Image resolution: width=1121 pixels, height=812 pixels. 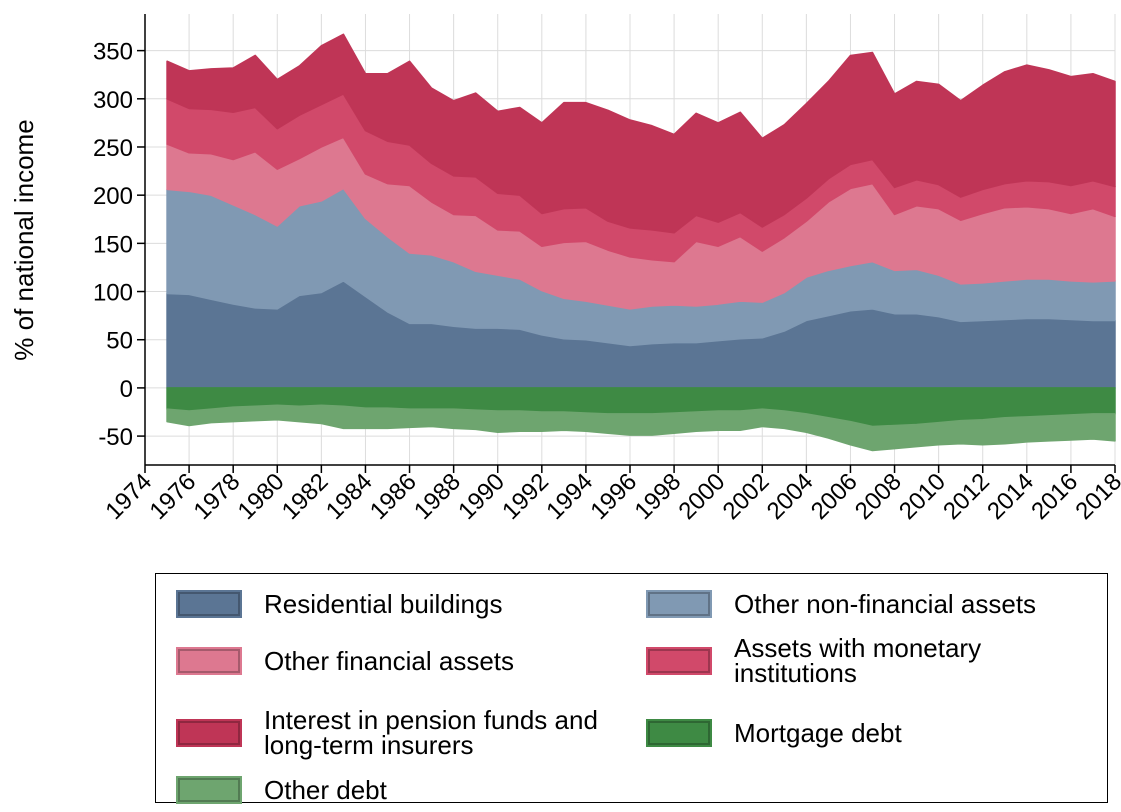 I want to click on x-tick-label: 2016, so click(x=1054, y=496).